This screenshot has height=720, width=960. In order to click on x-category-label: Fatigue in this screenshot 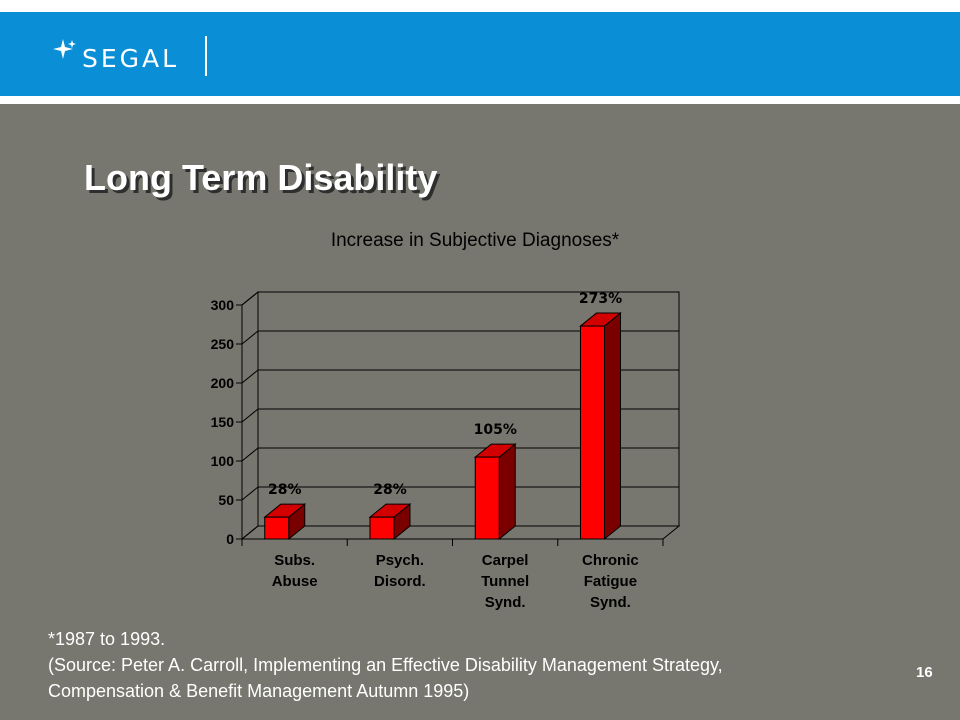, I will do `click(610, 581)`.